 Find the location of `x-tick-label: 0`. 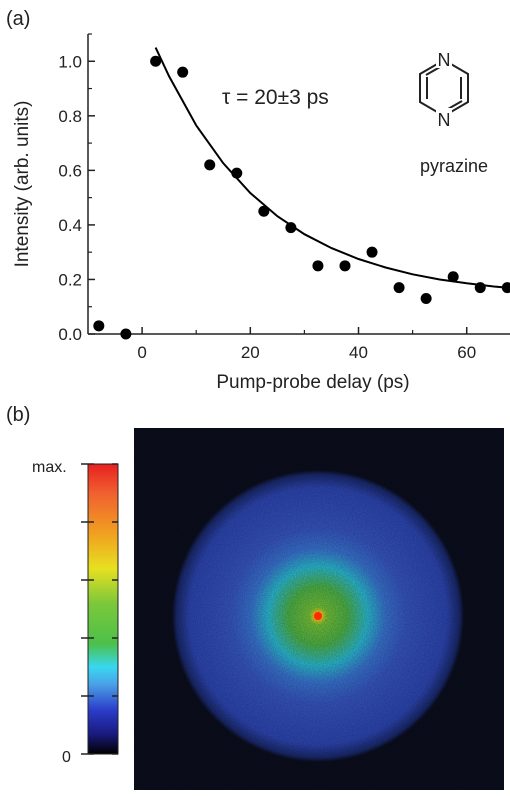

x-tick-label: 0 is located at coordinates (141, 352).